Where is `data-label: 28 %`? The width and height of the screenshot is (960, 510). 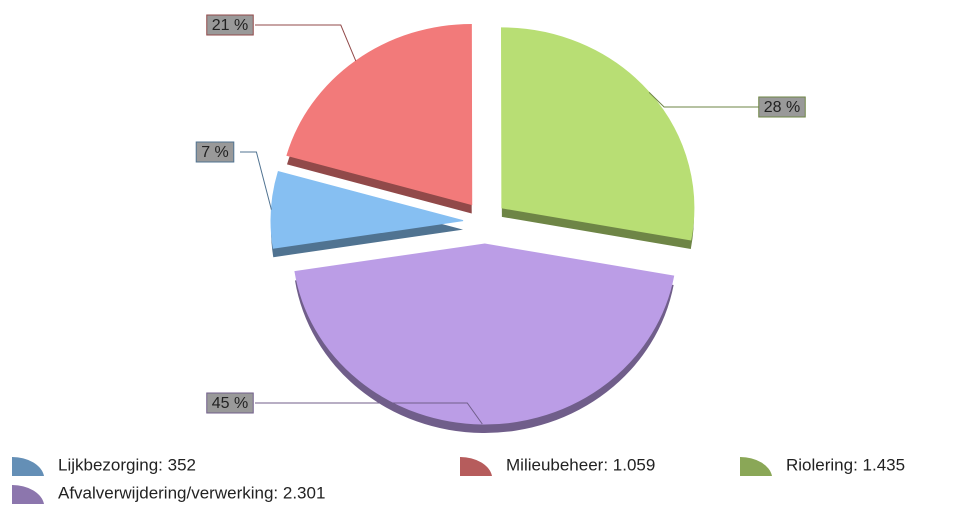
data-label: 28 % is located at coordinates (782, 107).